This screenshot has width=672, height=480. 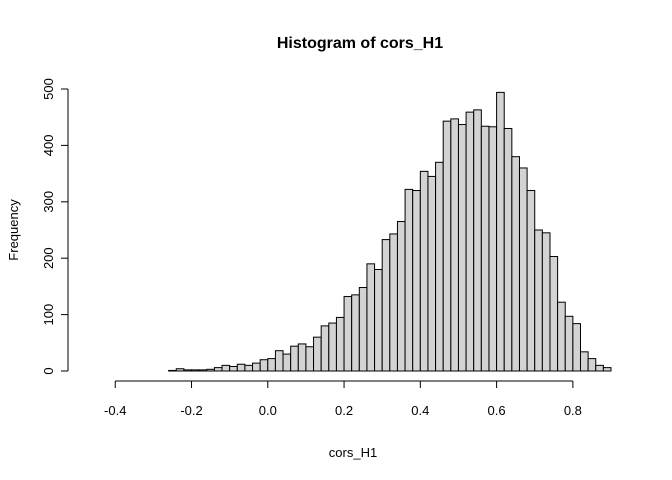 I want to click on y-tick-label: 500, so click(x=48, y=89).